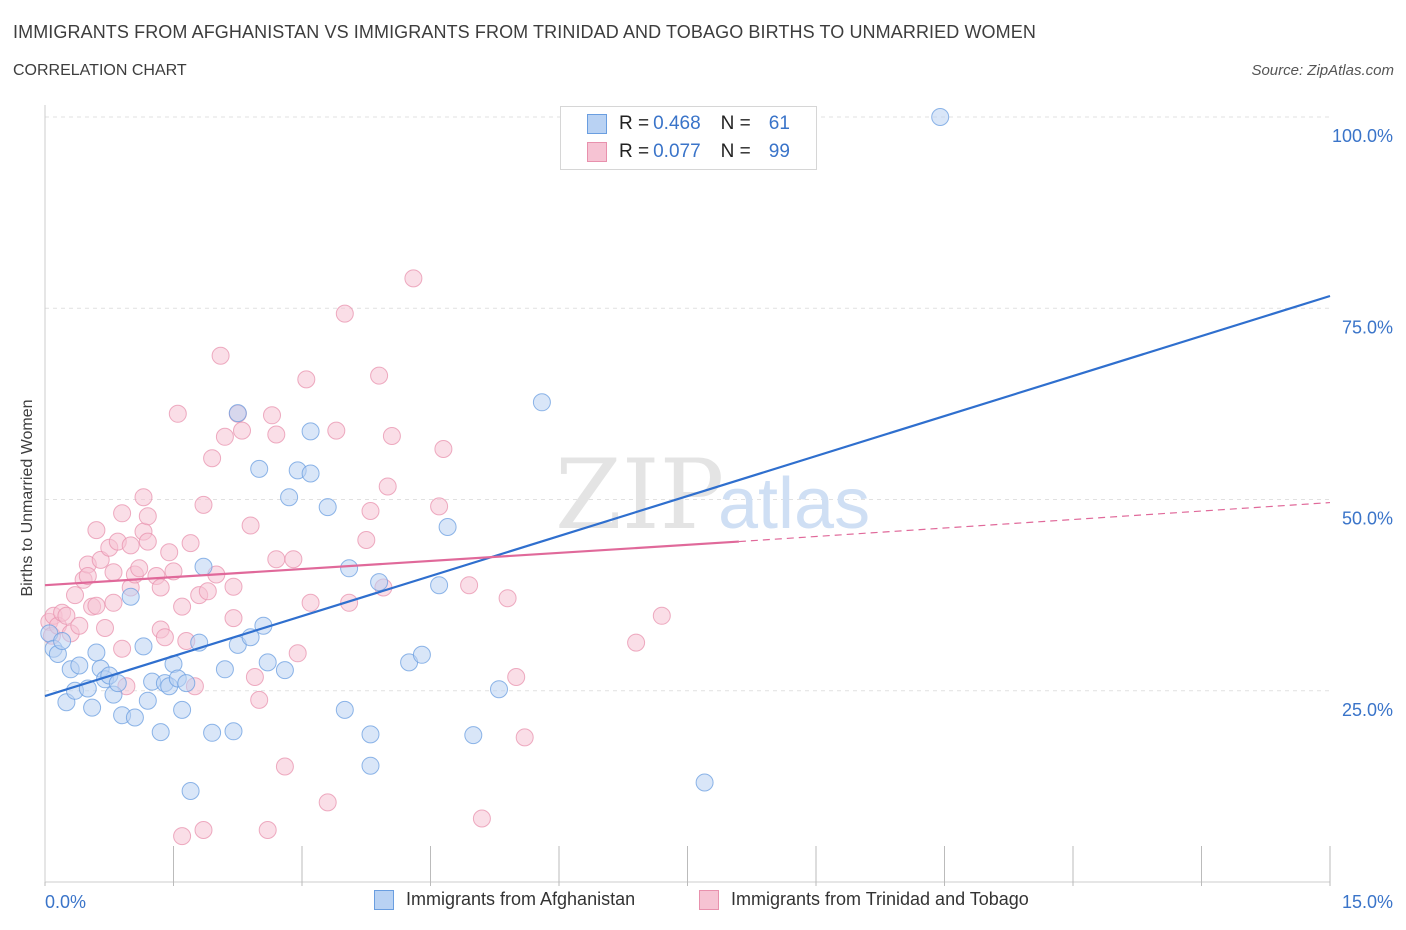 The image size is (1406, 930). What do you see at coordinates (639, 495) in the screenshot?
I see `watermark-zip: ZIP` at bounding box center [639, 495].